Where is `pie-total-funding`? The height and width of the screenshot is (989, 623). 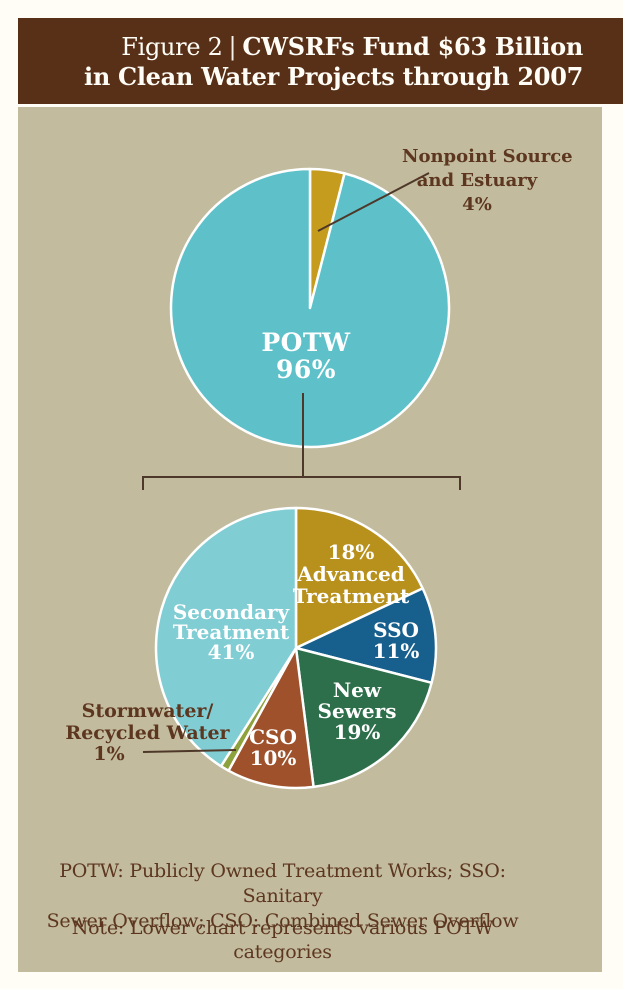 pie-total-funding is located at coordinates (310, 308).